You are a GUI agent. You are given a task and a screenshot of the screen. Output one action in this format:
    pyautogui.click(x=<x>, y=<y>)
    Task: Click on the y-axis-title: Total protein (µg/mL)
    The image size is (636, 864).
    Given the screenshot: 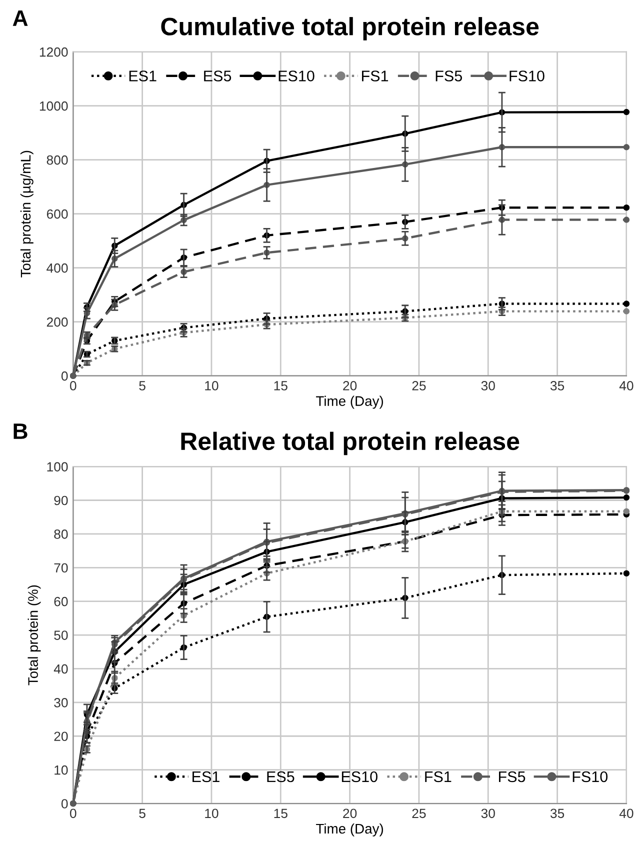 What is the action you would take?
    pyautogui.click(x=27, y=214)
    